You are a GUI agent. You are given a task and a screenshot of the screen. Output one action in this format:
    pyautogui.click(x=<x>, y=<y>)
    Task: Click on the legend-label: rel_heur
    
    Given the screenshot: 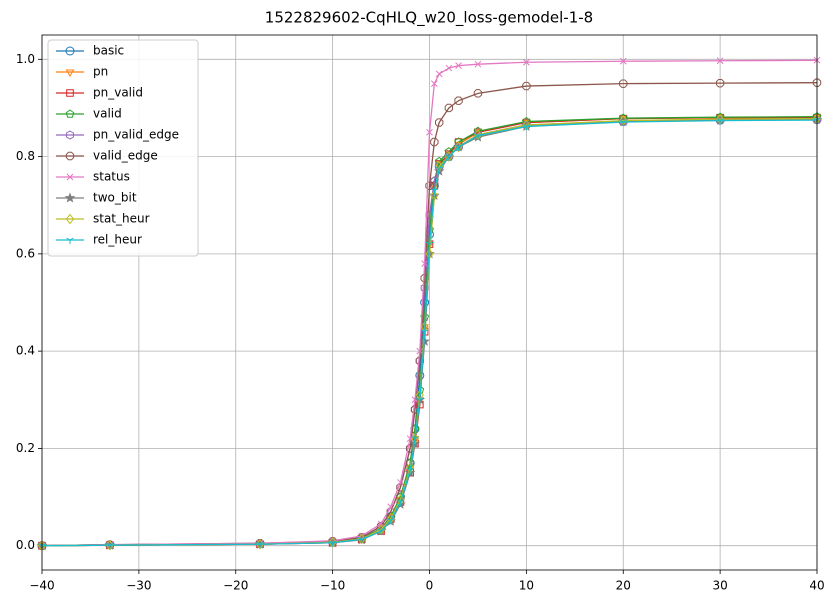 What is the action you would take?
    pyautogui.click(x=117, y=240)
    